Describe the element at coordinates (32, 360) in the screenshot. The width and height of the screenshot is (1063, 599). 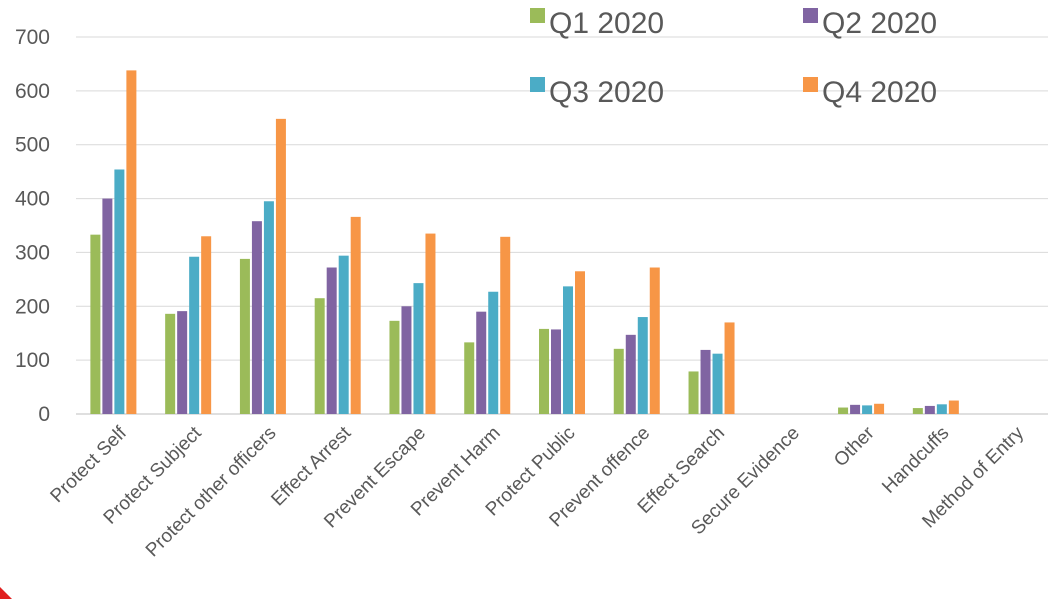
I see `y-tick-label: 100` at that location.